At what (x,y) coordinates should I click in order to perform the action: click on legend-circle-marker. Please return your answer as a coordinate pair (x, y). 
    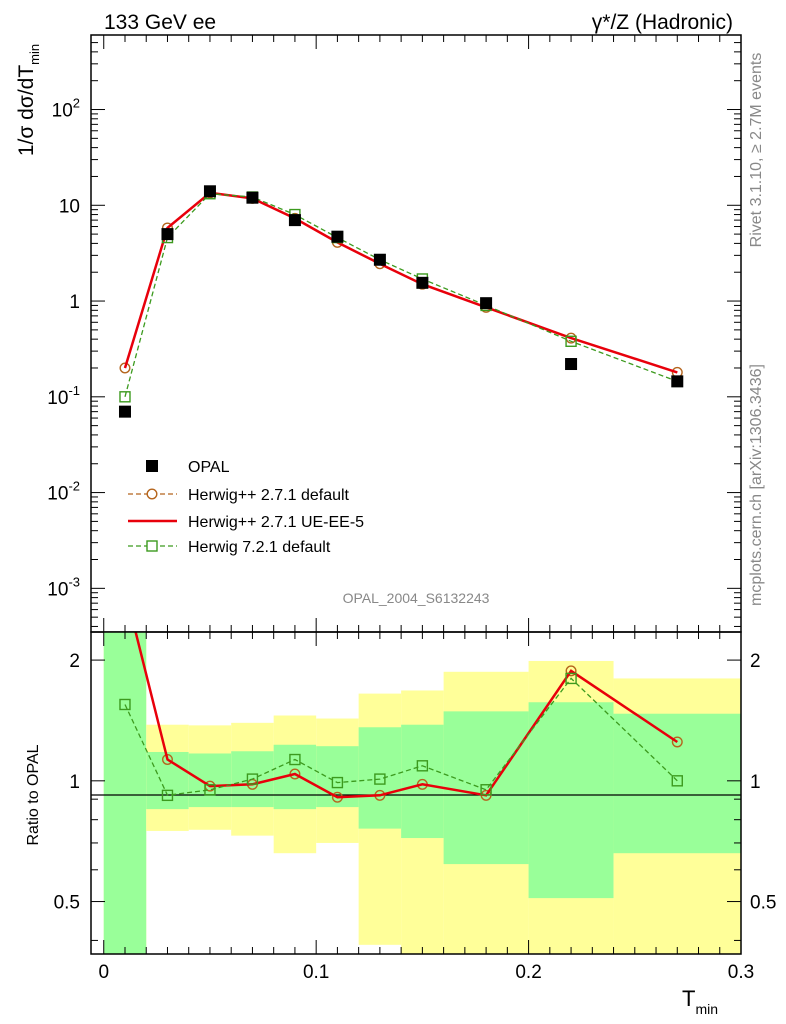
    Looking at the image, I should click on (152, 494).